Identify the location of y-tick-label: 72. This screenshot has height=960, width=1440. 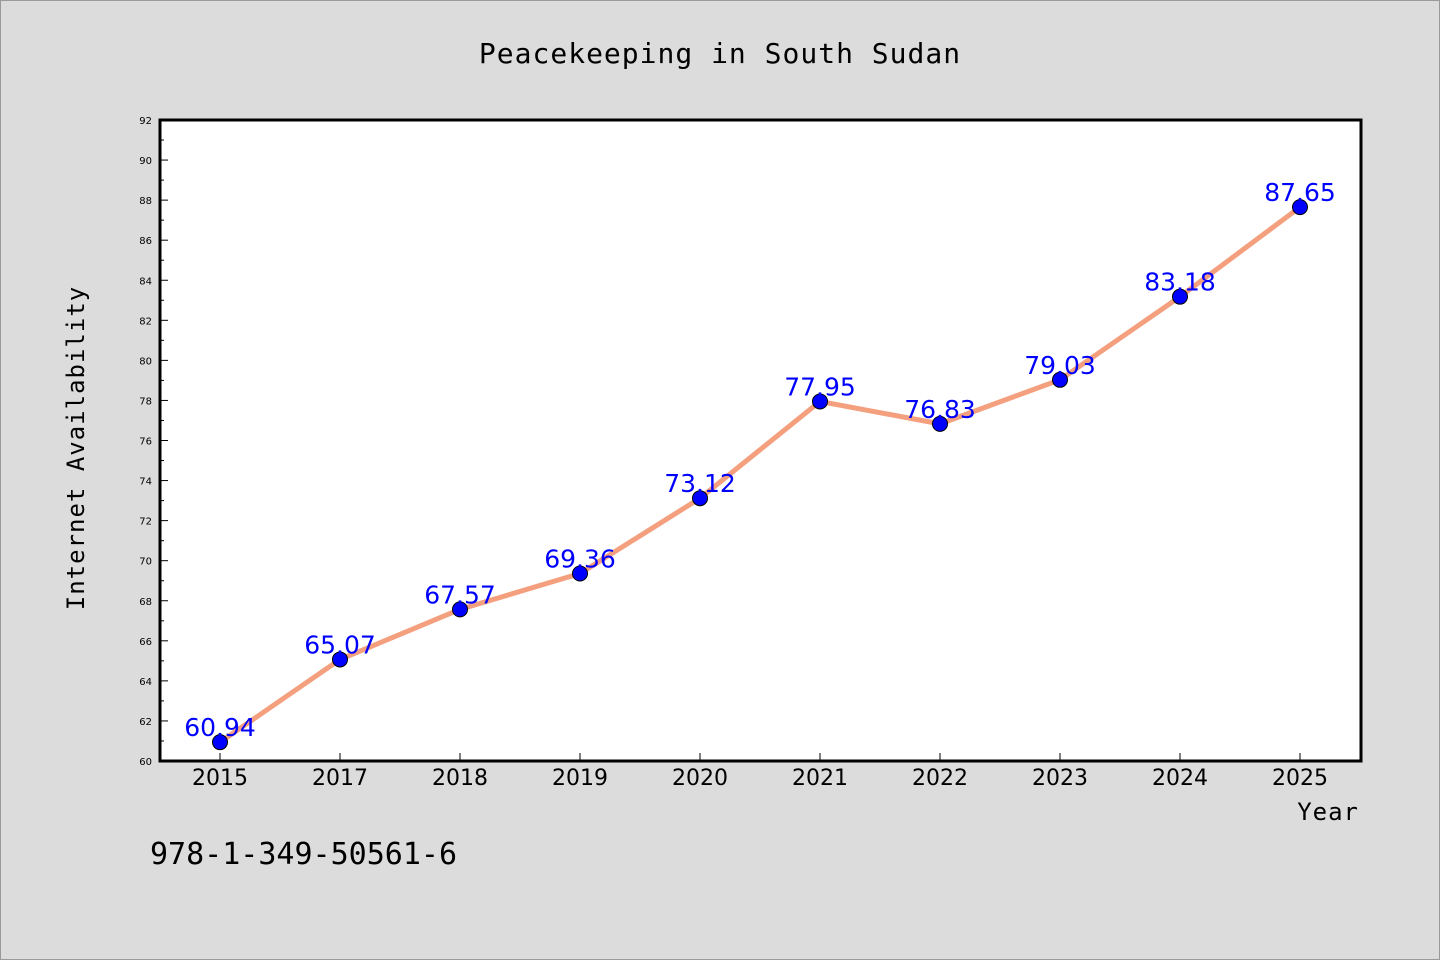
(145, 522).